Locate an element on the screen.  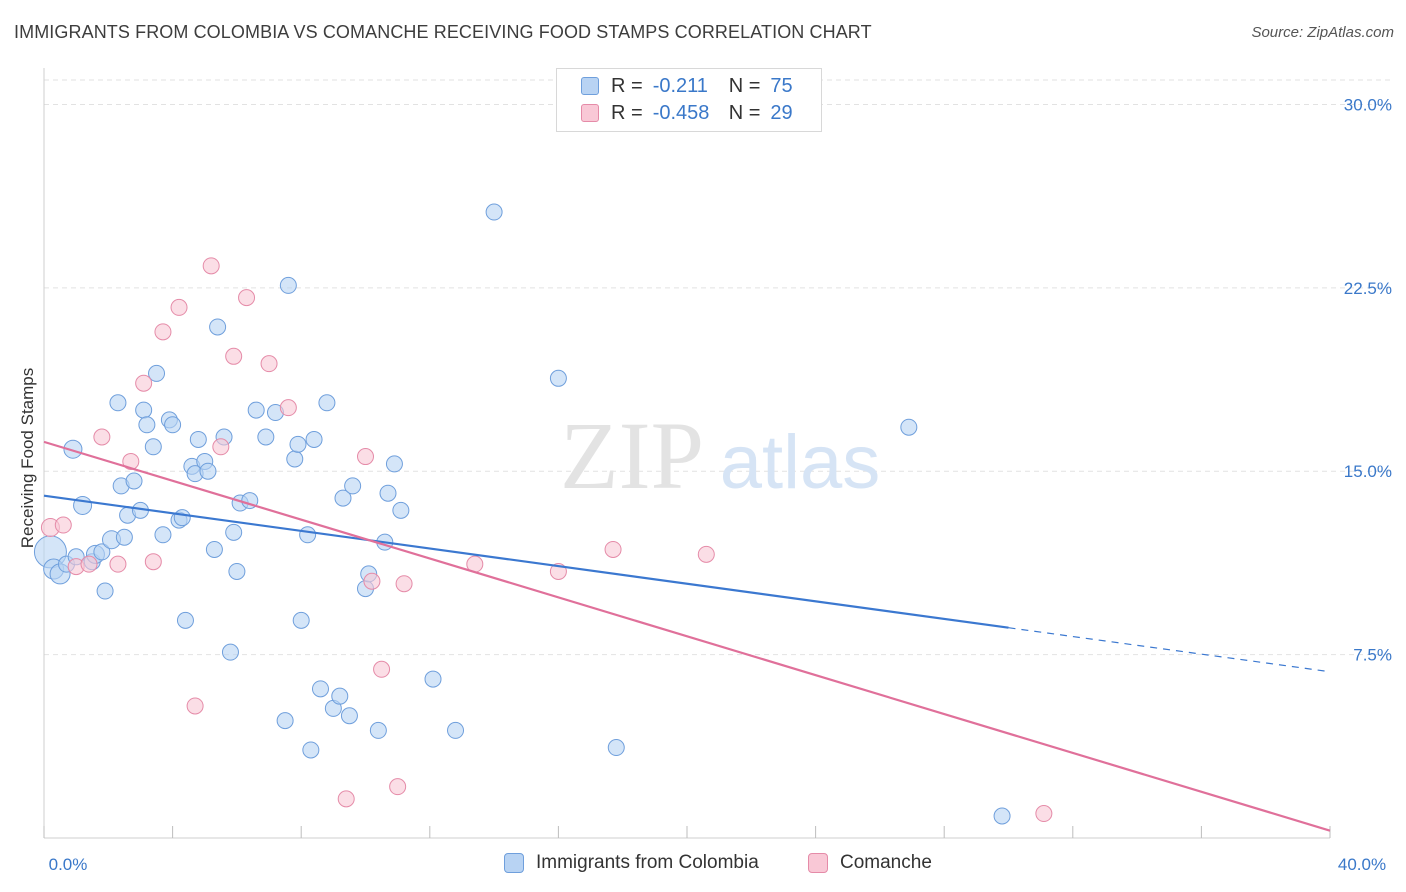
bottom-legend-swatch-pink is located at coordinates (818, 863).